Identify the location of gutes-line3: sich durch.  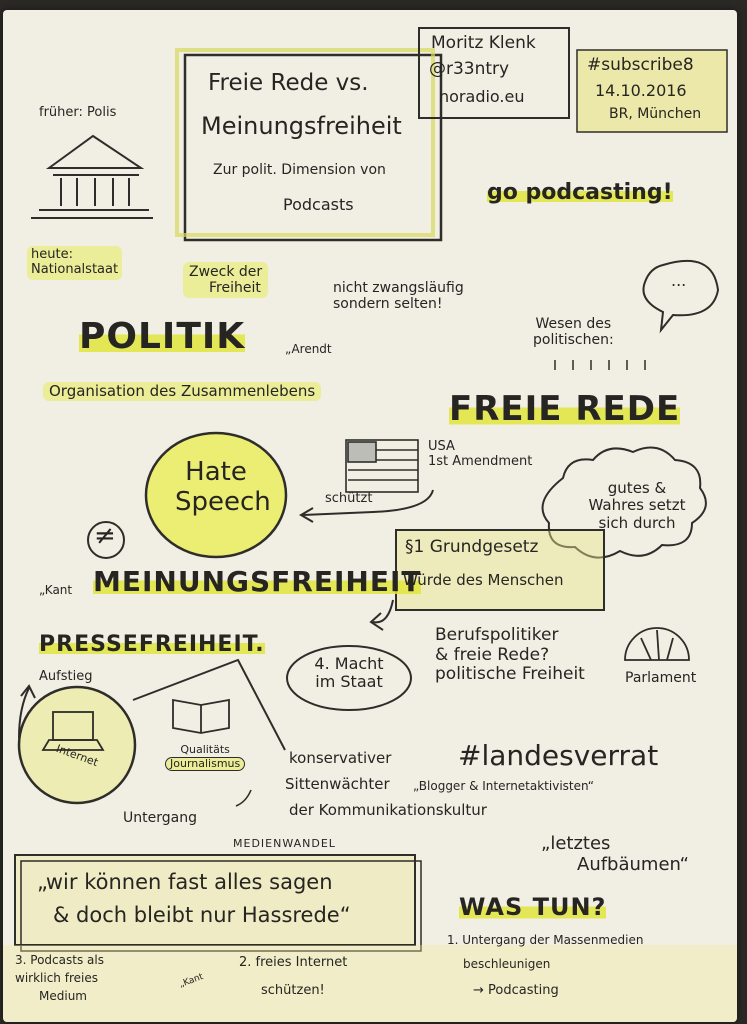
(637, 522).